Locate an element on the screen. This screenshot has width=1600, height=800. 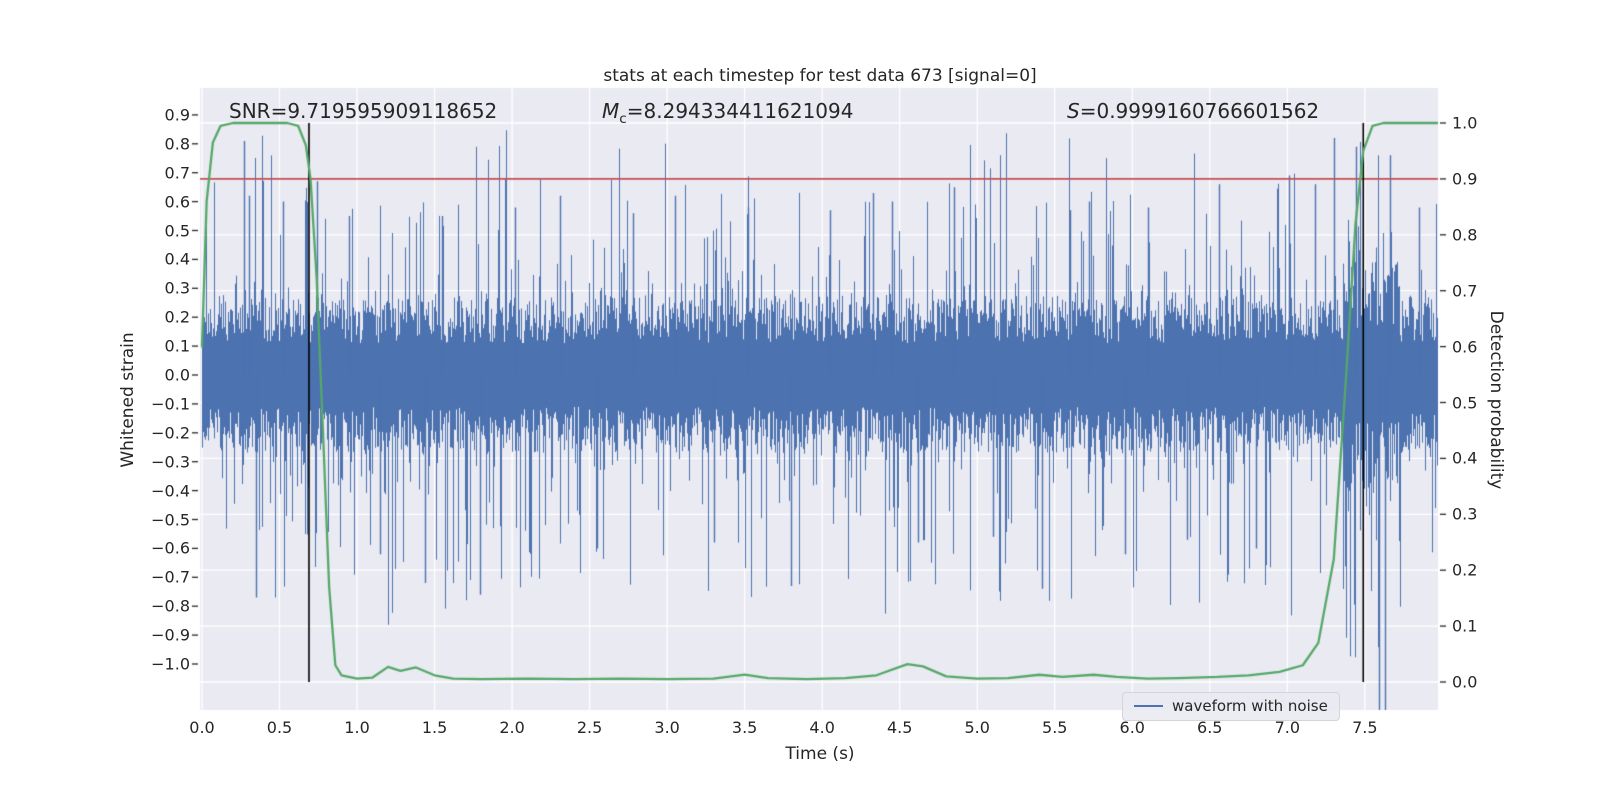
snr-annotation: SNR=9.719595909118652 is located at coordinates (363, 111).